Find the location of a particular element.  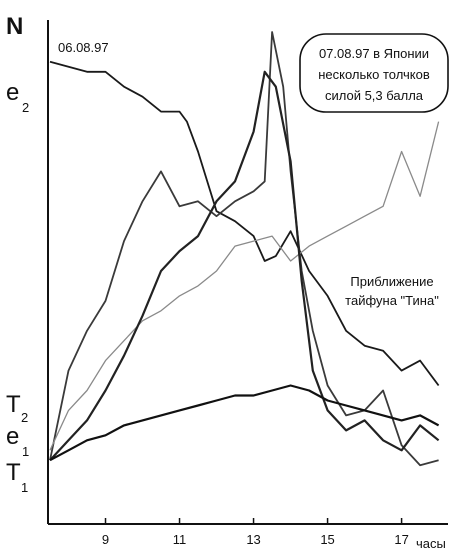

series-label-e1-sub: 1 is located at coordinates (25, 451).